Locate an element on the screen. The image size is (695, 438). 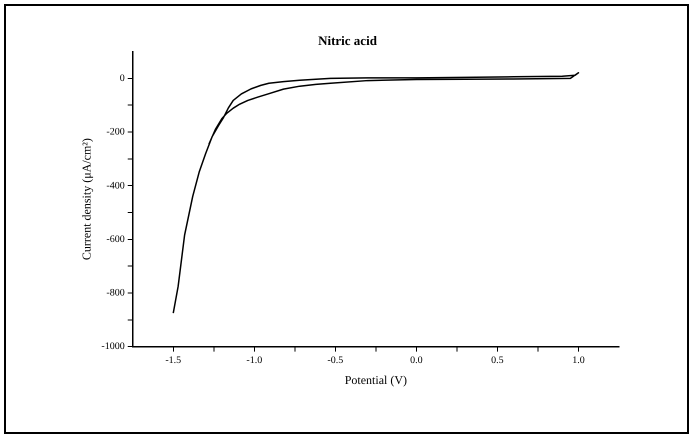
y-tick-label: -800 is located at coordinates (115, 293).